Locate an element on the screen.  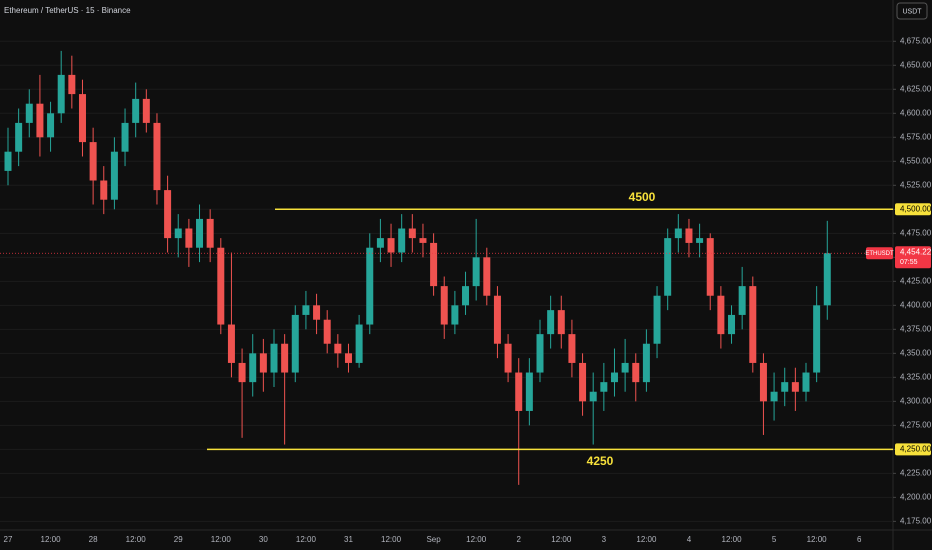
y-tick-label: 4,200.00 is located at coordinates (916, 496).